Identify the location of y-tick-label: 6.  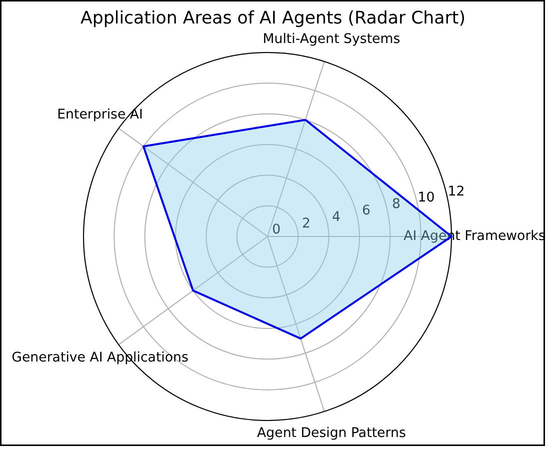
(366, 211).